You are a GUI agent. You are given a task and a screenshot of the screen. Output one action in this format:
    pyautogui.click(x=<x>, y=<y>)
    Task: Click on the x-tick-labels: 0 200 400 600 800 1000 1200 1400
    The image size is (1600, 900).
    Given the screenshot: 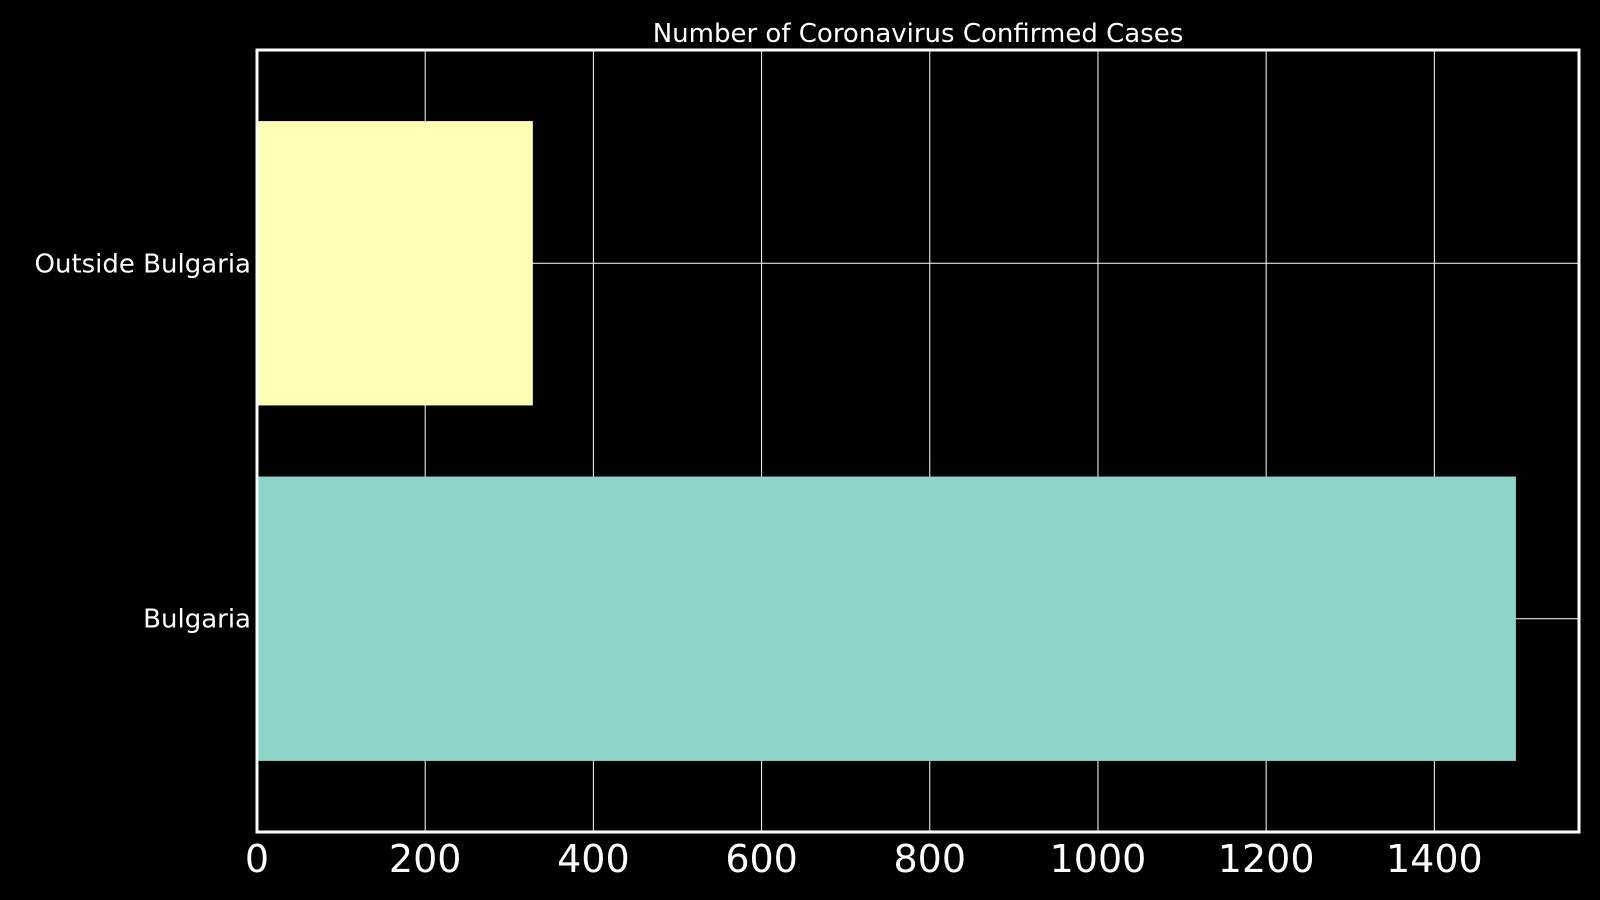 What is the action you would take?
    pyautogui.click(x=864, y=859)
    